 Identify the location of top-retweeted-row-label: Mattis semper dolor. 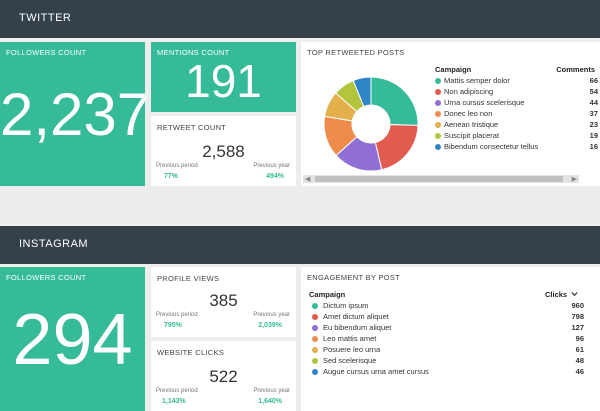
(477, 80).